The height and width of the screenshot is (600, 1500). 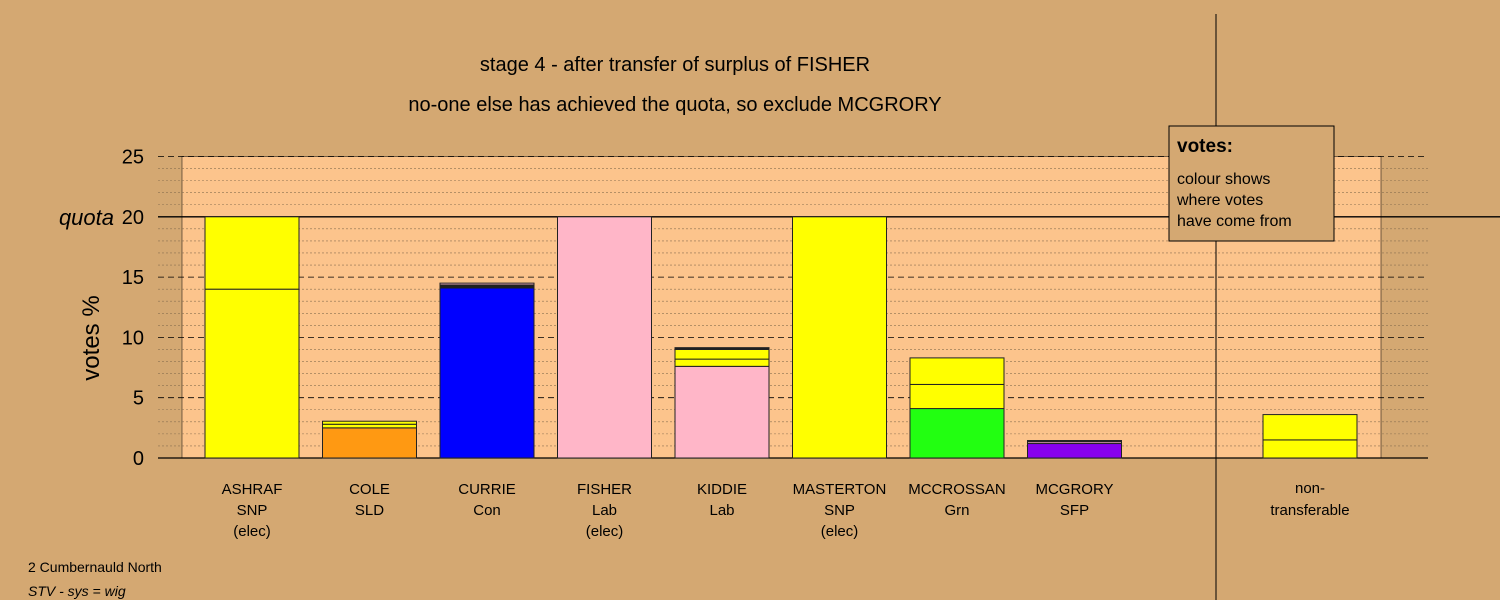 I want to click on candidate-name: KIDDIE, so click(x=722, y=489).